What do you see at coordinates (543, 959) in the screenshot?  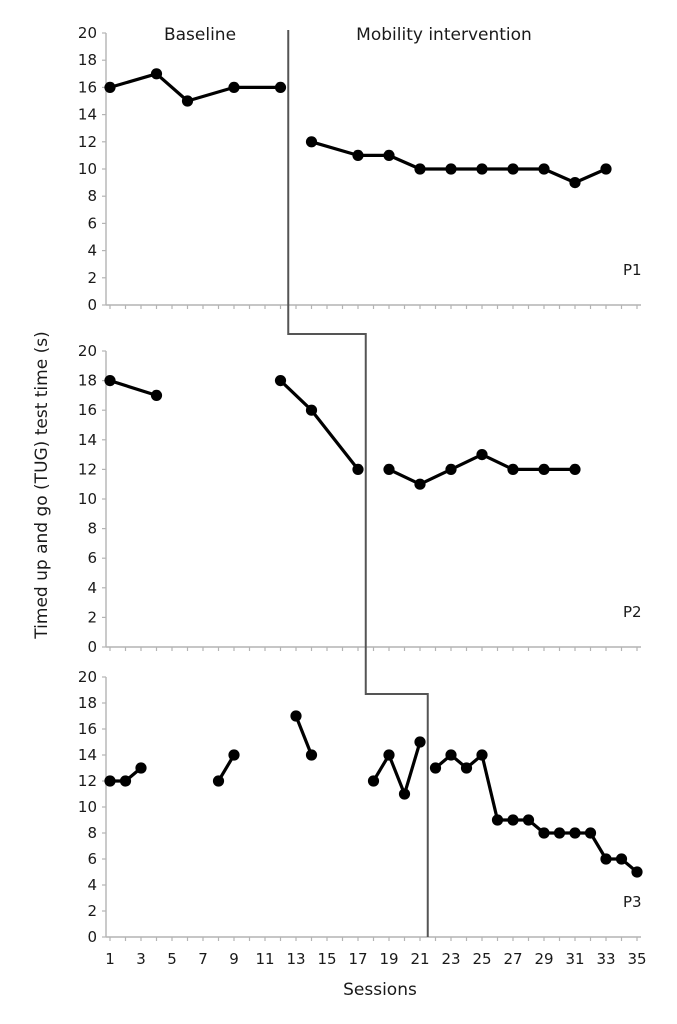 I see `x-tick-label: 29` at bounding box center [543, 959].